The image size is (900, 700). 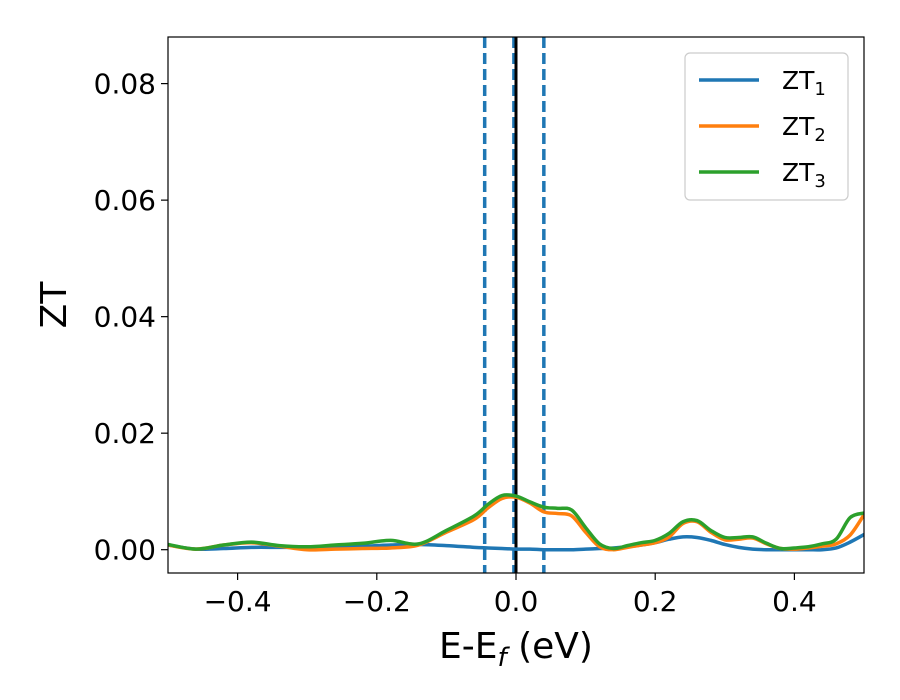 What do you see at coordinates (125, 84) in the screenshot?
I see `y-tick-label: 0.08` at bounding box center [125, 84].